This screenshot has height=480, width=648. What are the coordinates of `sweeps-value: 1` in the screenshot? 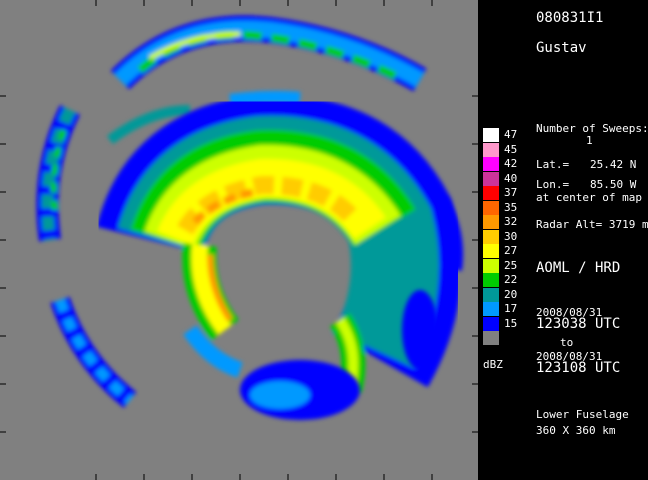 It's located at (589, 140).